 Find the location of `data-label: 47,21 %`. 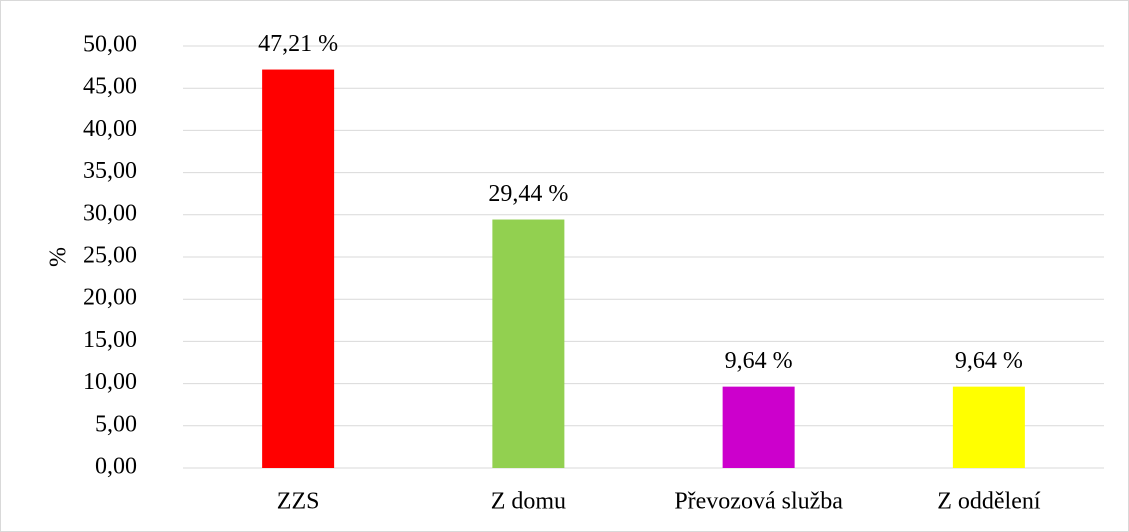

data-label: 47,21 % is located at coordinates (298, 44).